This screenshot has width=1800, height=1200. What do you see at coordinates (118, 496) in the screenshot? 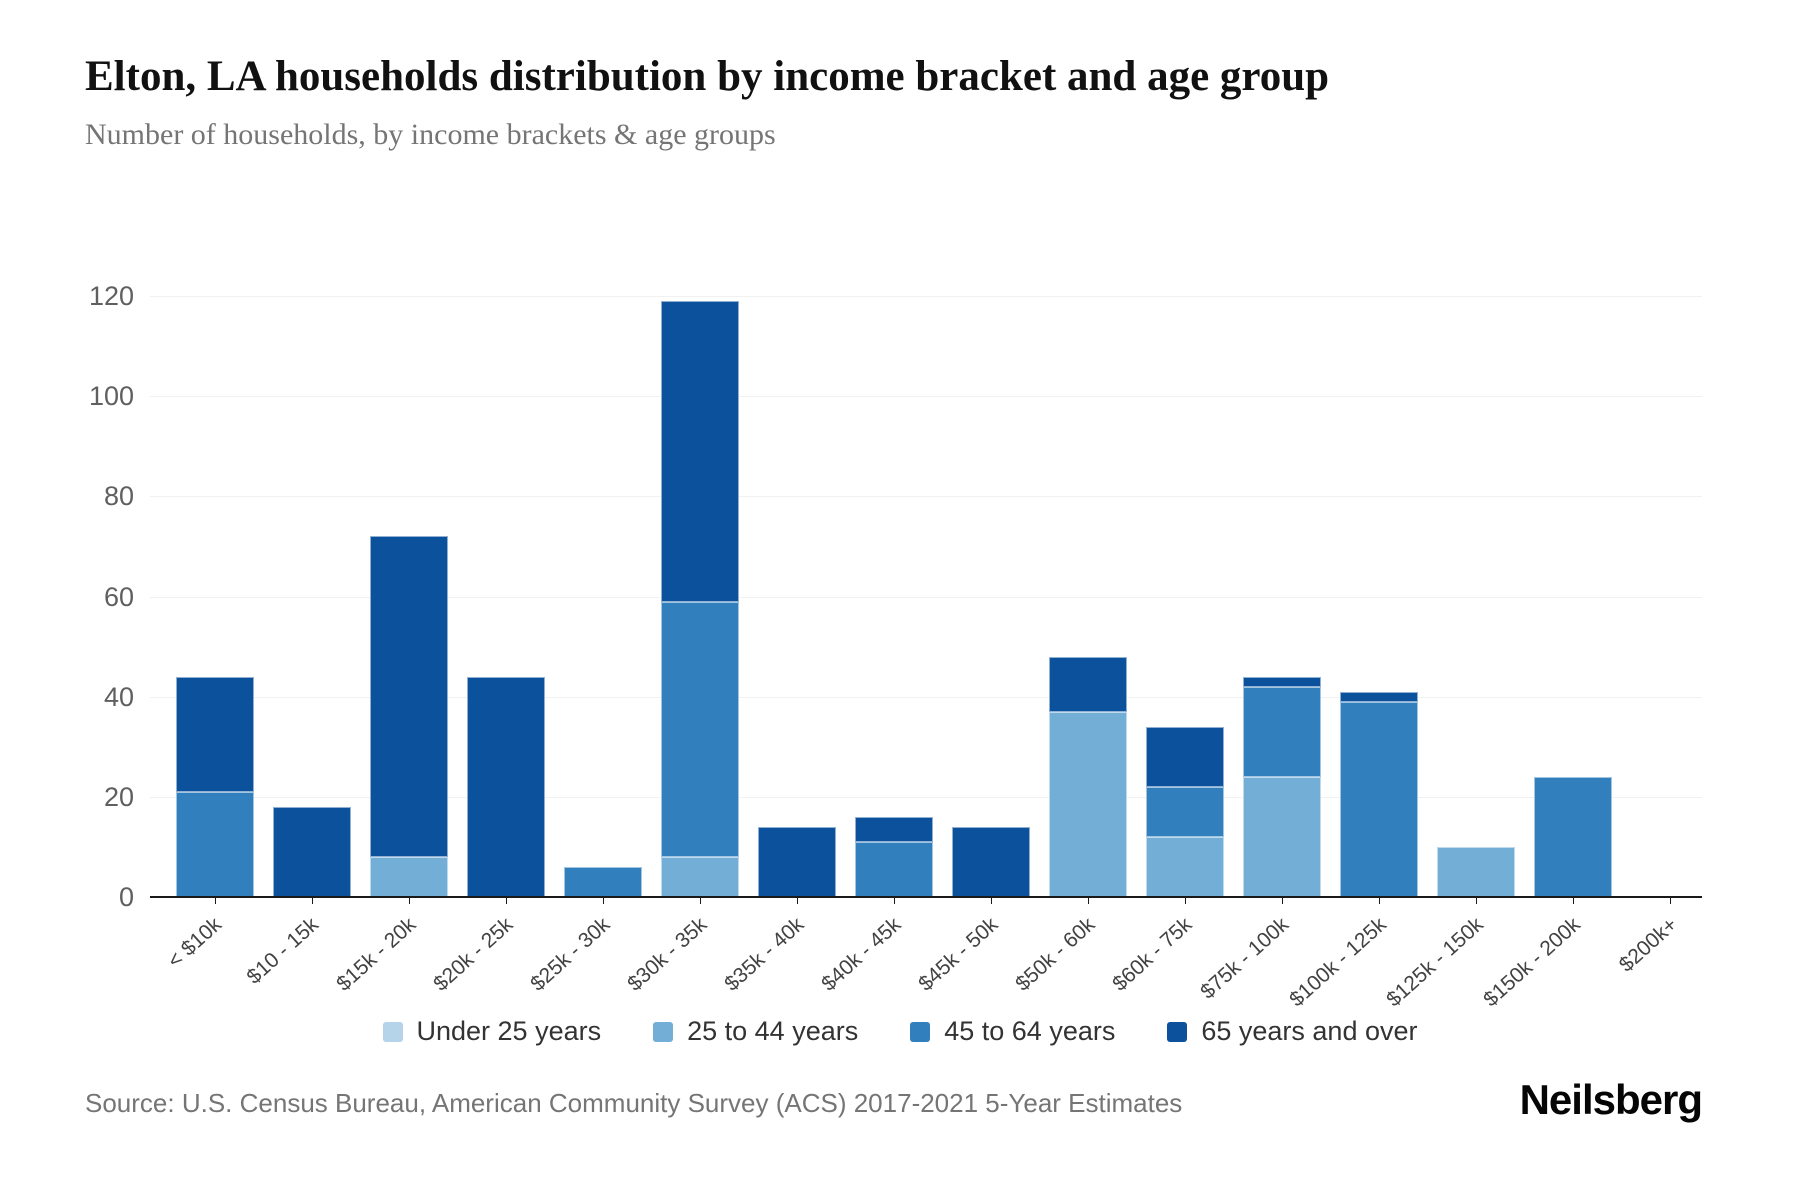
I see `y-axis-tick-label: 80` at bounding box center [118, 496].